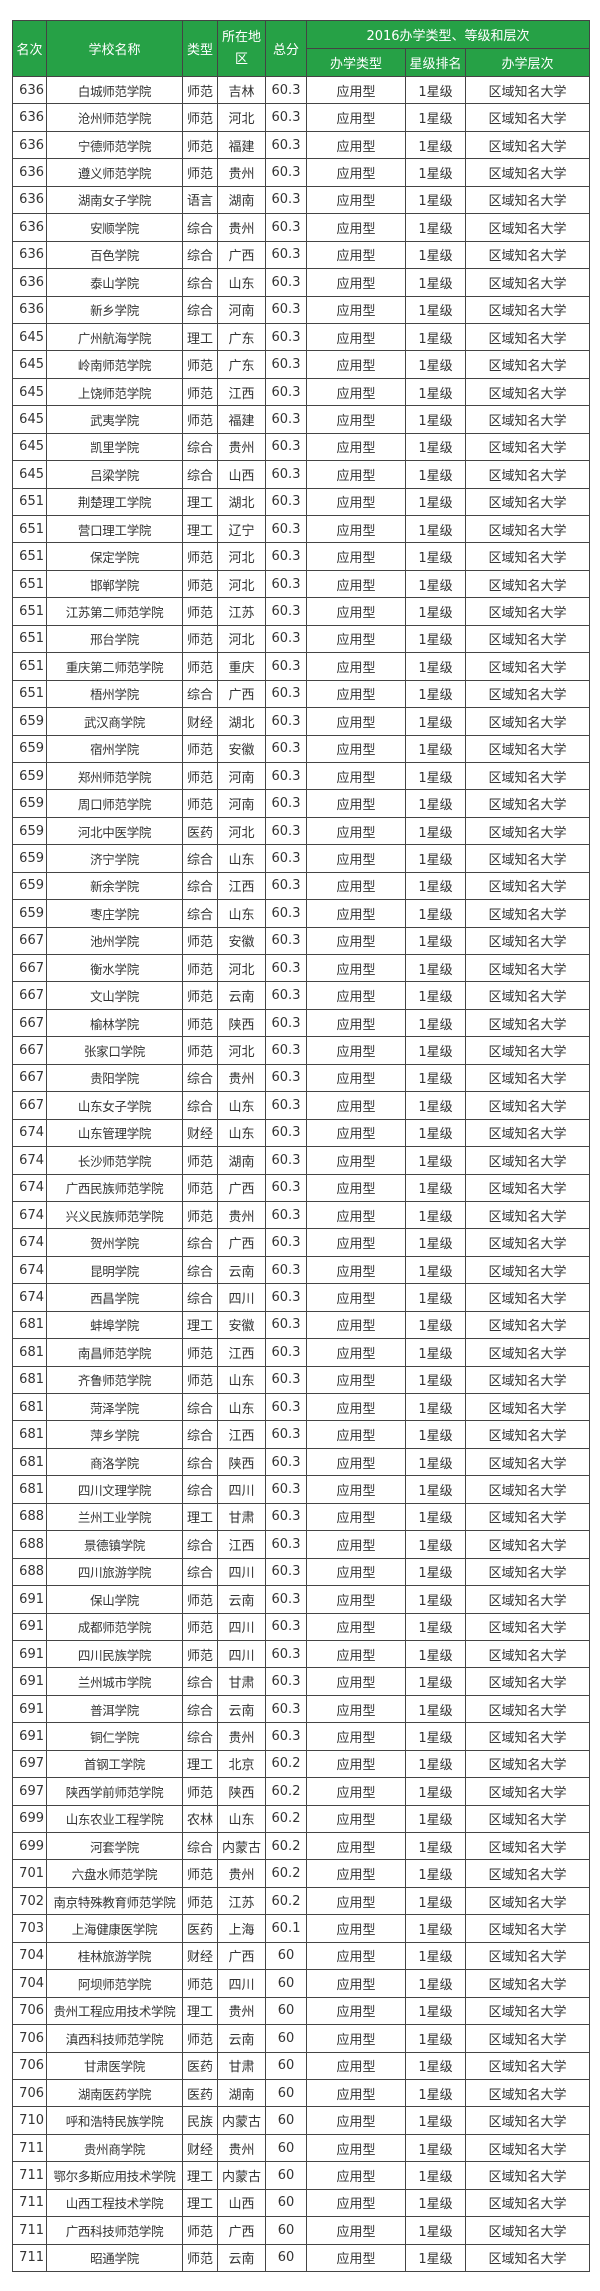 The width and height of the screenshot is (600, 2291). What do you see at coordinates (241, 941) in the screenshot?
I see `cell-region: 安徽` at bounding box center [241, 941].